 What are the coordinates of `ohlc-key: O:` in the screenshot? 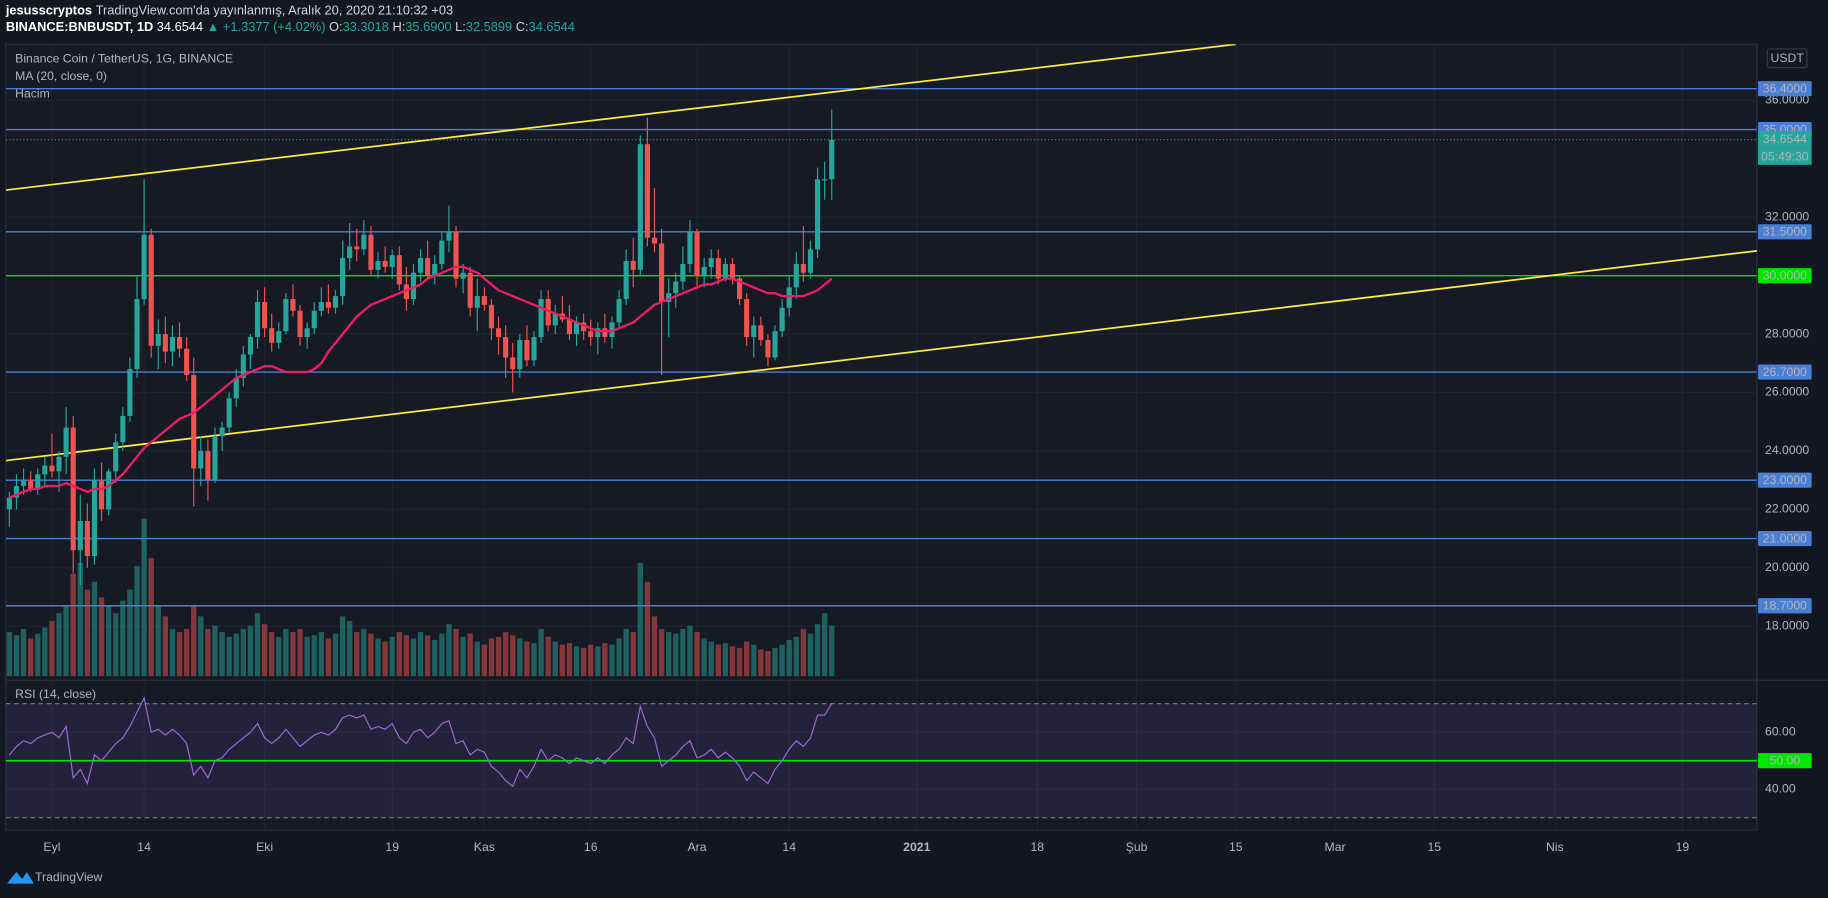 It's located at (336, 26).